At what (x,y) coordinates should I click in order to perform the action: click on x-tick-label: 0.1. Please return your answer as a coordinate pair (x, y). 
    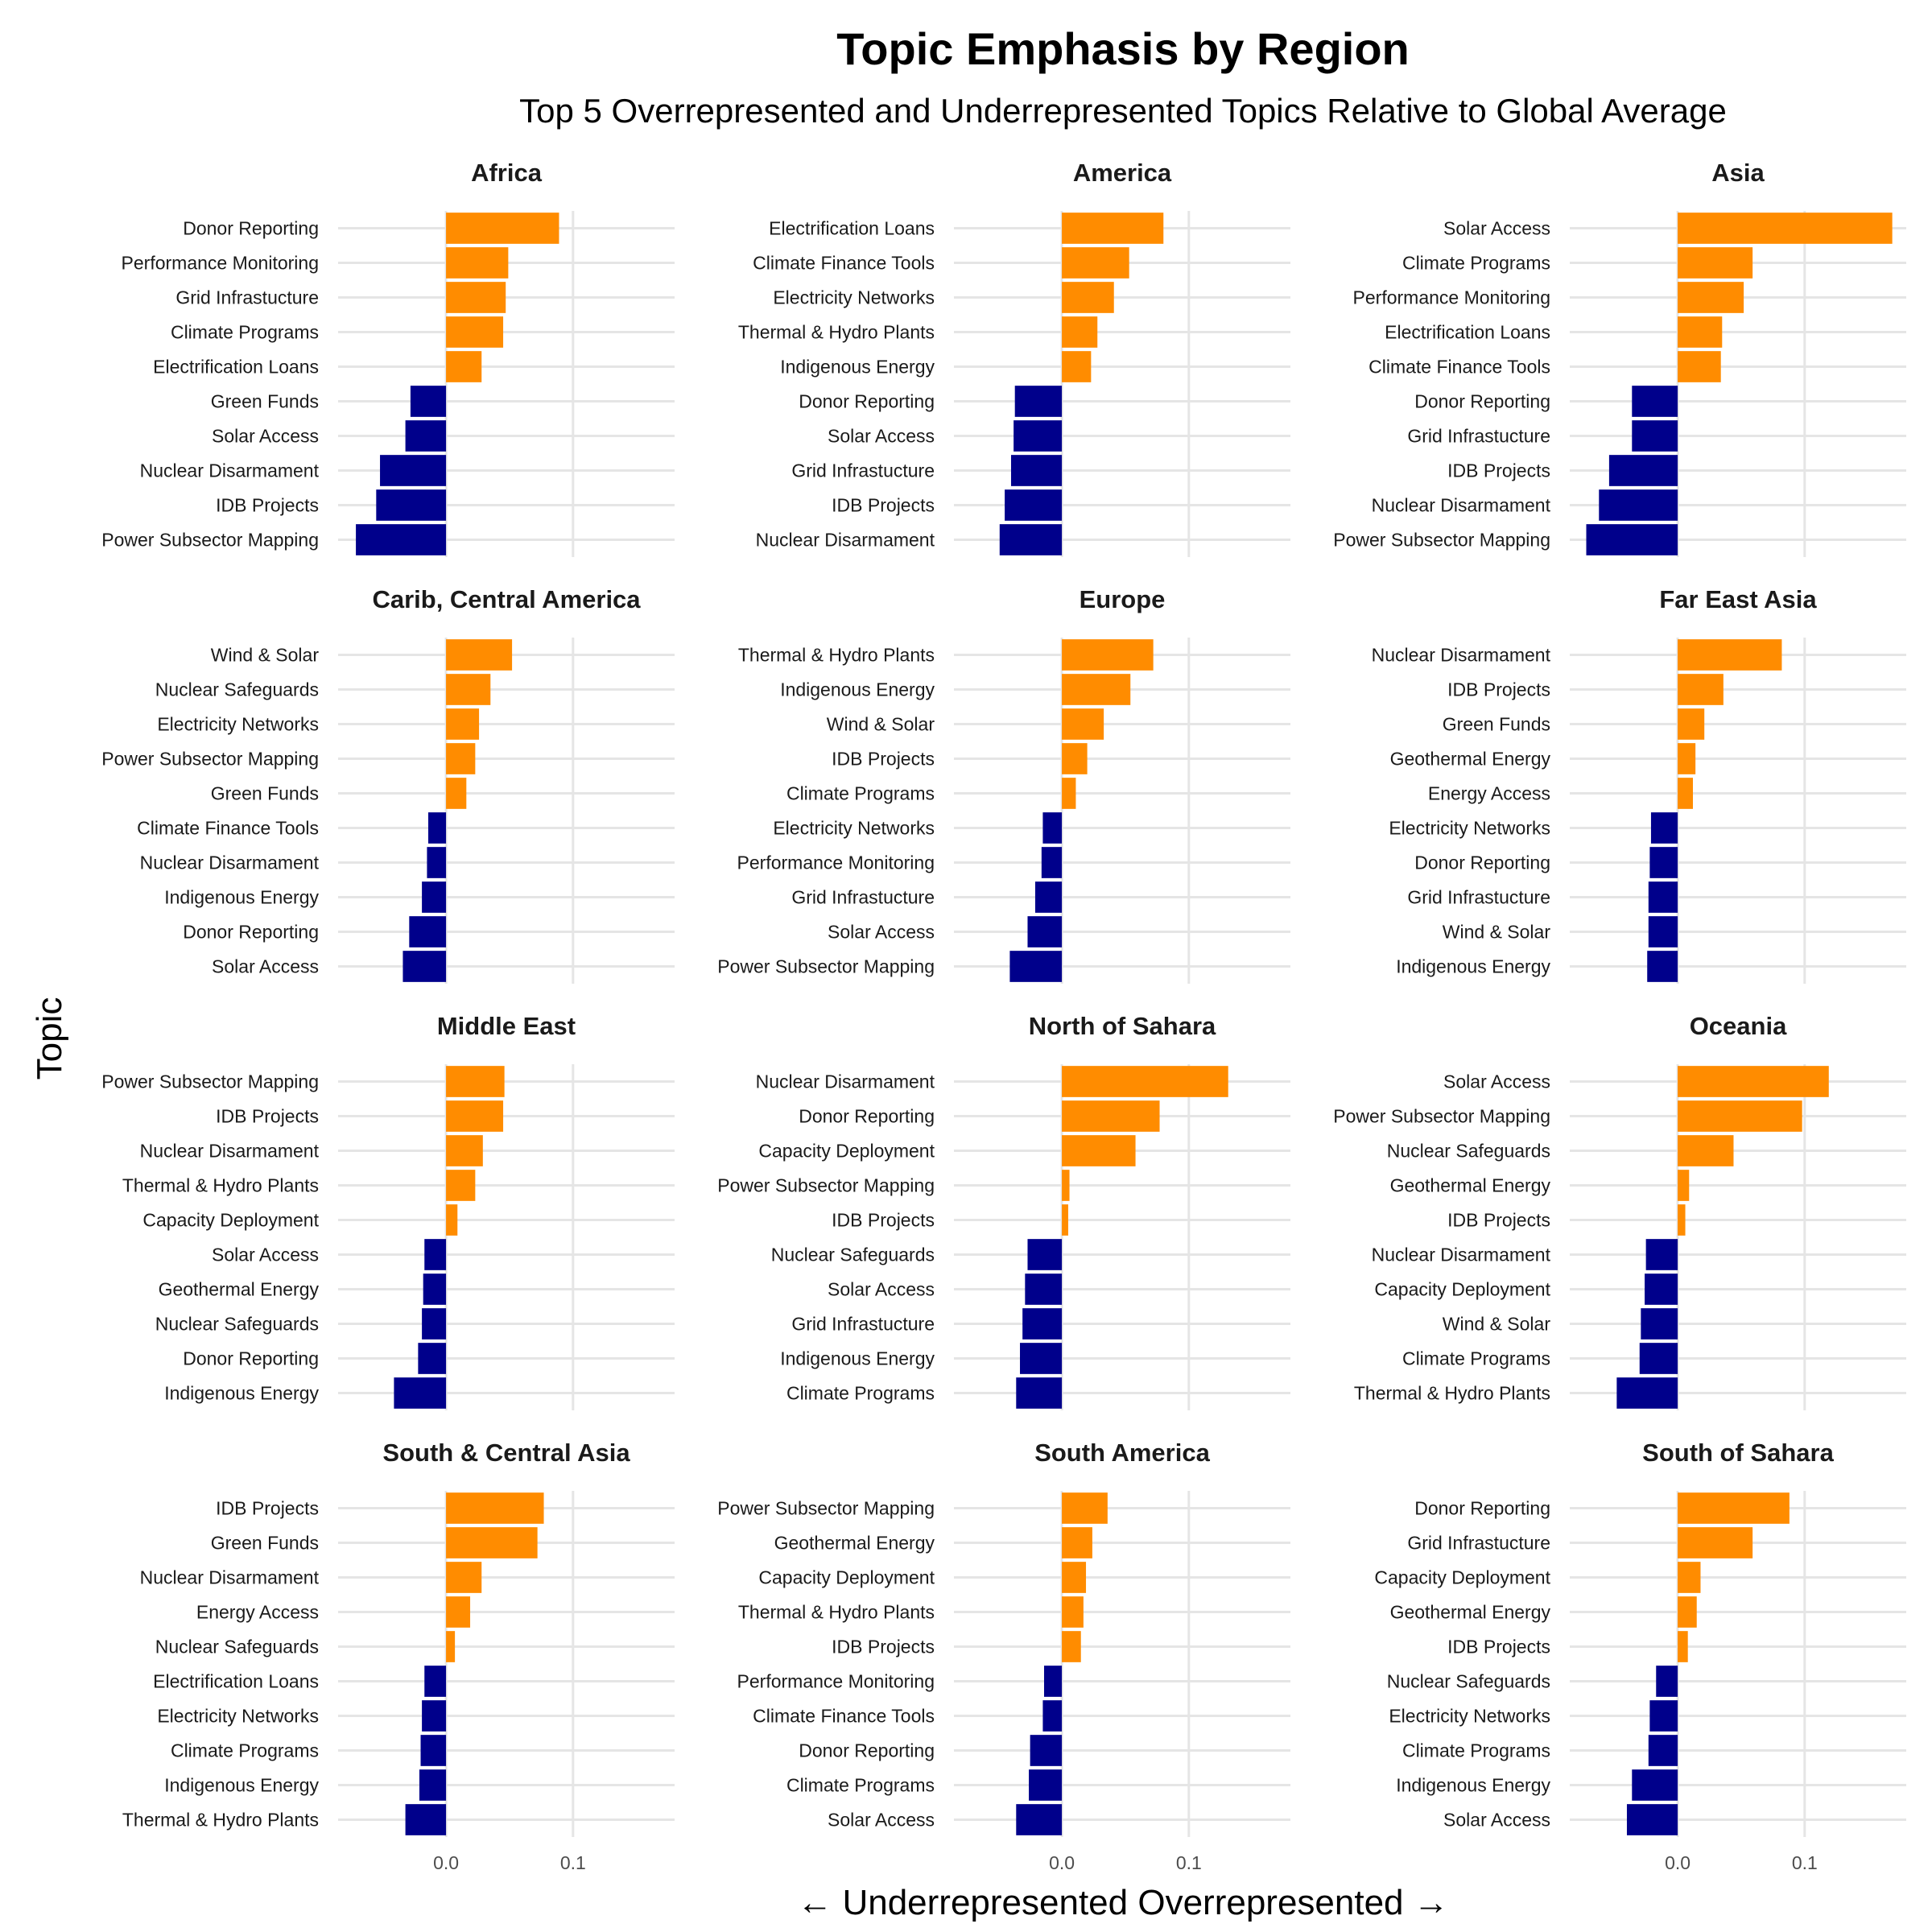
    Looking at the image, I should click on (1805, 1862).